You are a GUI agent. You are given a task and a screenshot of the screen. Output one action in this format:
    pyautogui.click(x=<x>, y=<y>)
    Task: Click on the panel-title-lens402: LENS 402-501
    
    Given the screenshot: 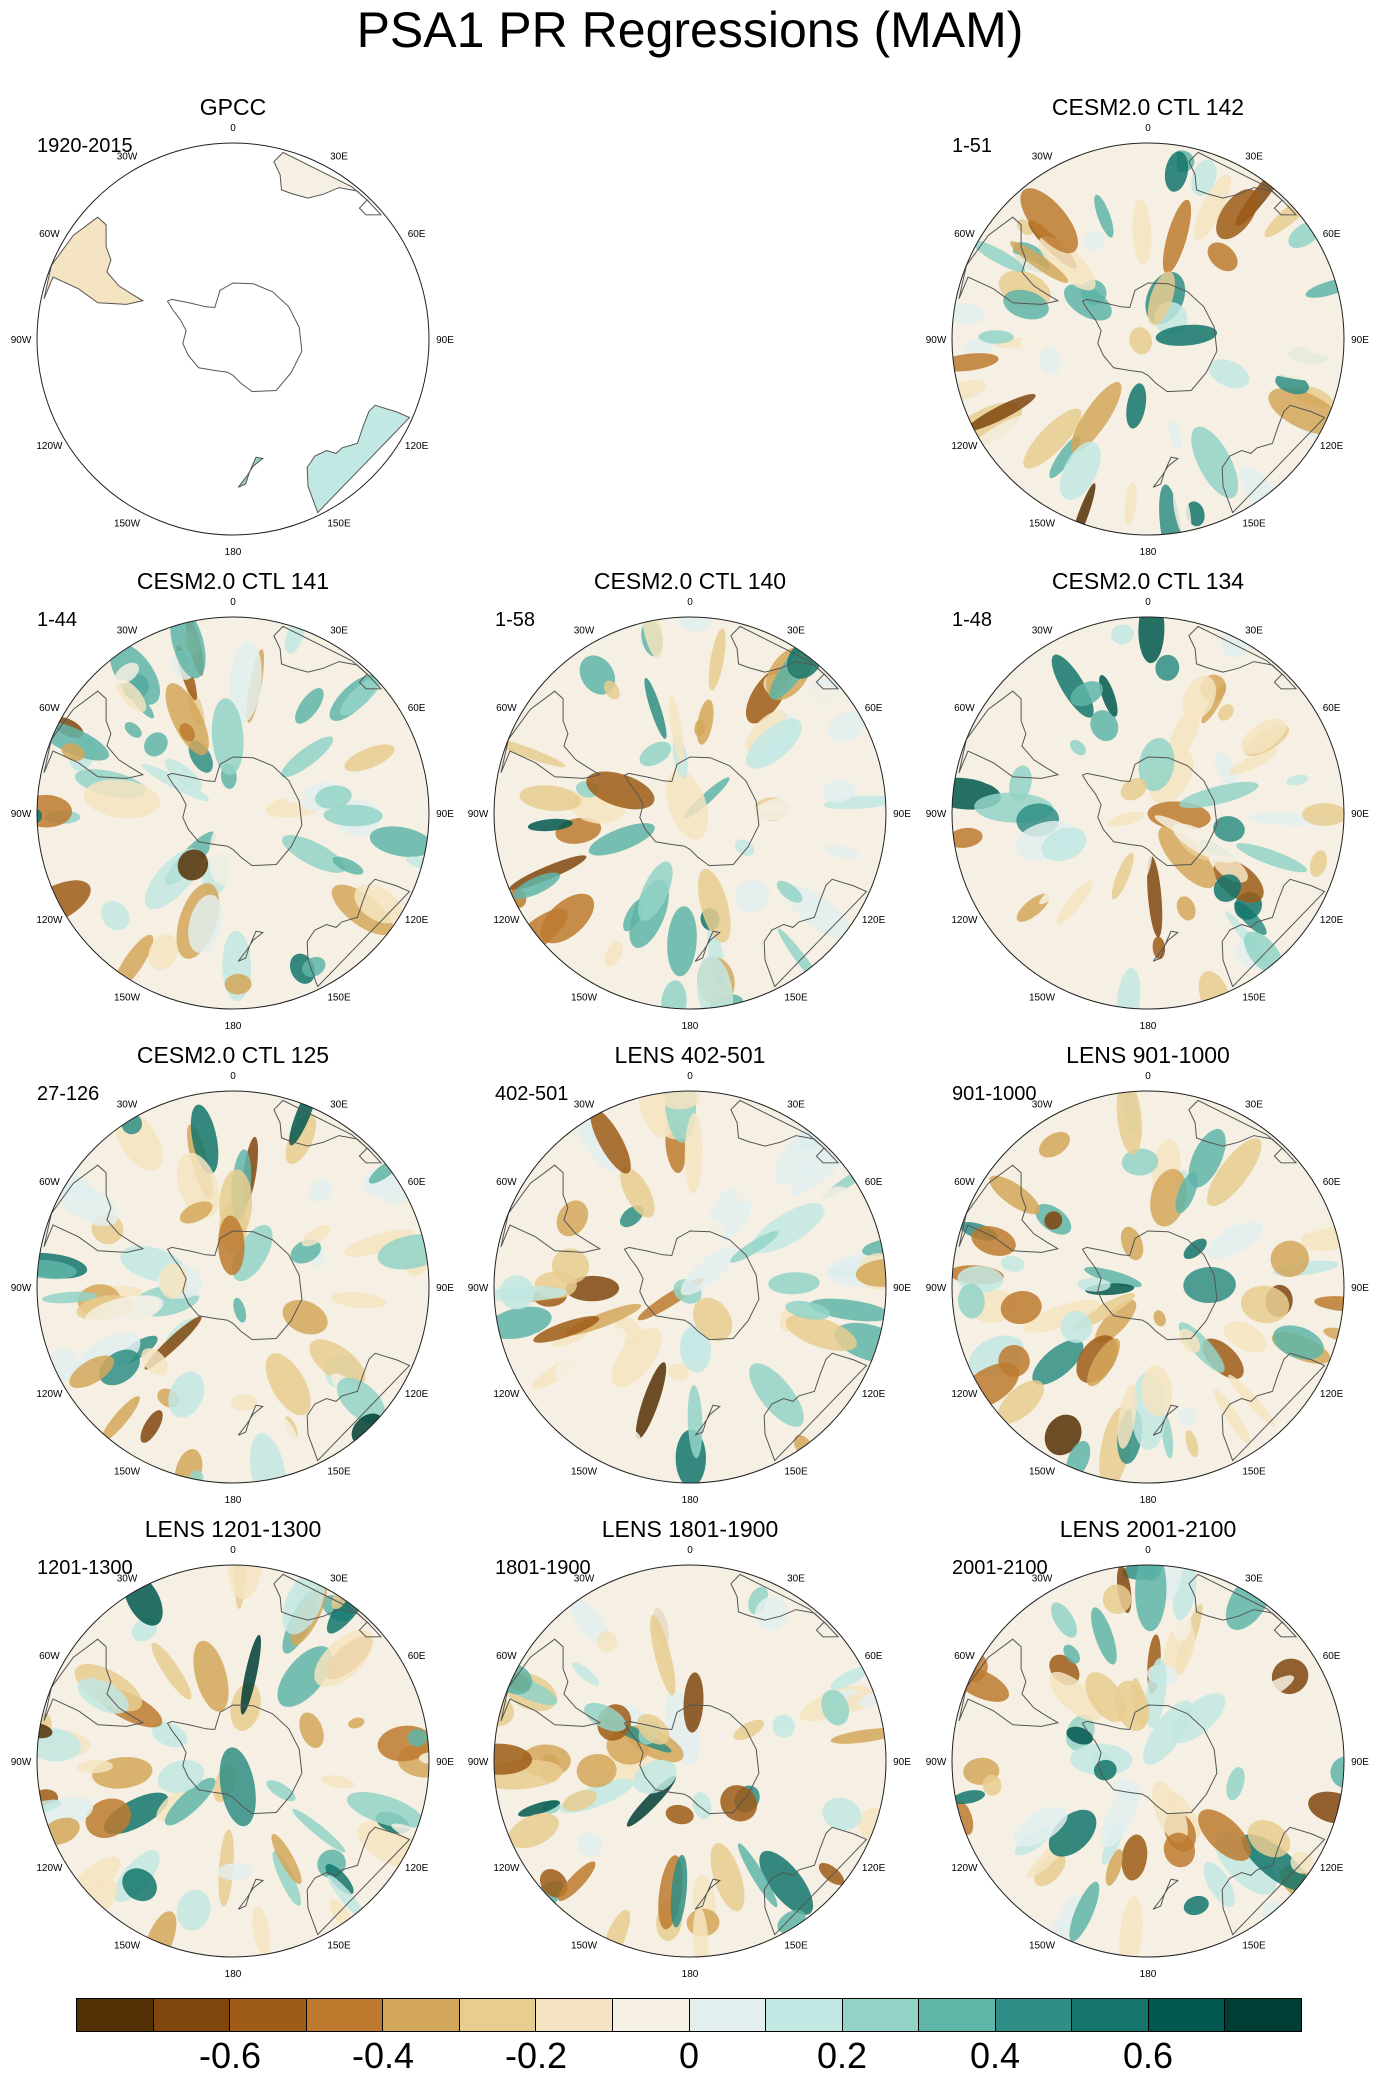 What is the action you would take?
    pyautogui.click(x=690, y=1055)
    